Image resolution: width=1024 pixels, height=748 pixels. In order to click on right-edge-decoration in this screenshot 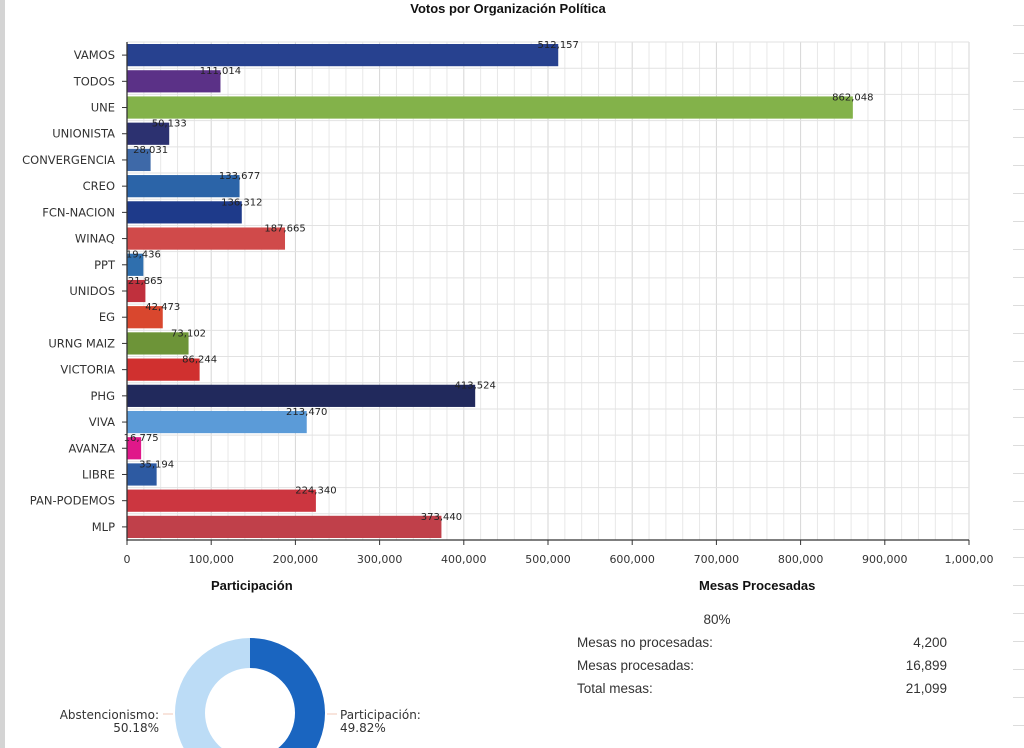, I will do `click(1018, 374)`.